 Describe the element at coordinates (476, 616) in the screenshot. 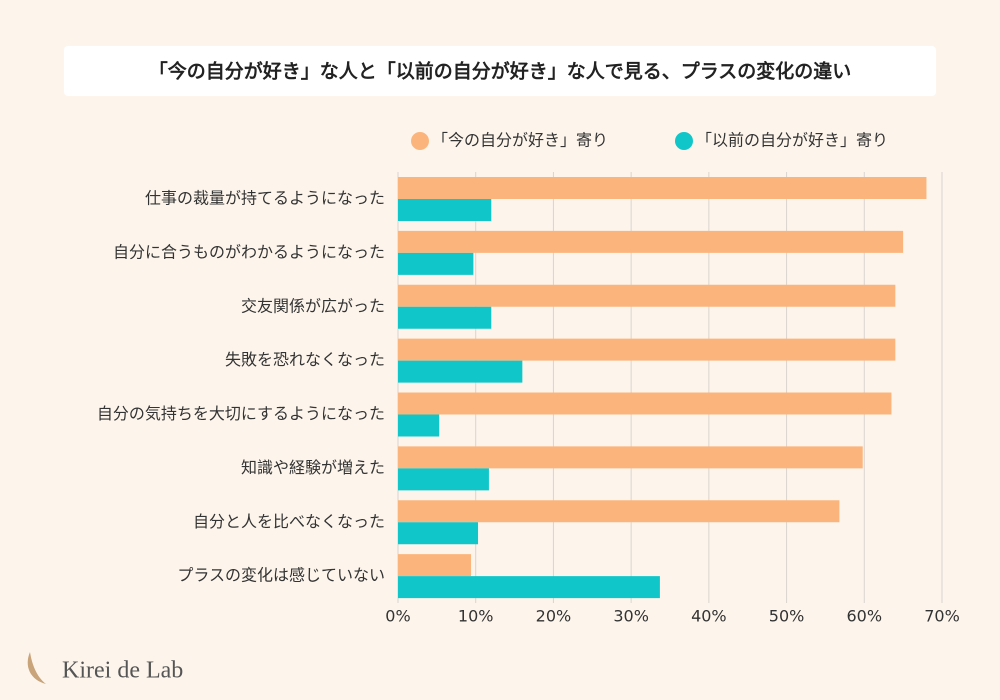

I see `x-tick-label: 10%` at that location.